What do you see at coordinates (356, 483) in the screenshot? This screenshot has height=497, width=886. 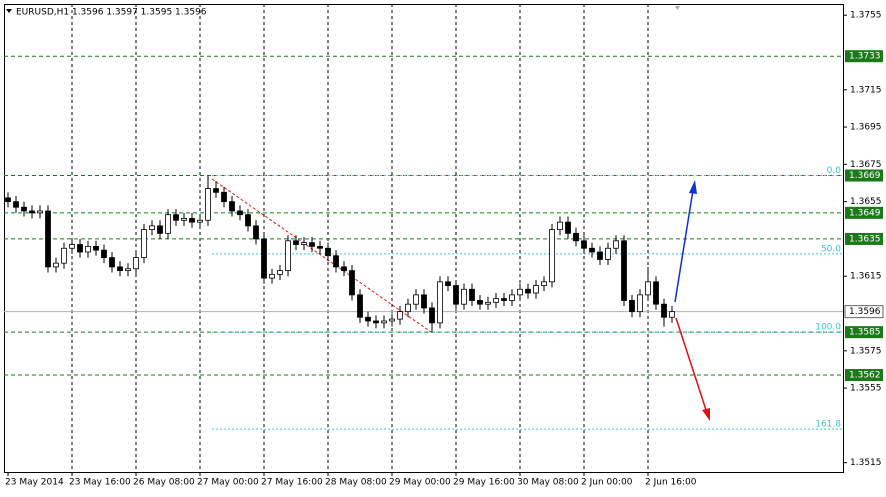 I see `x-tick-label: 28 May 08:00` at bounding box center [356, 483].